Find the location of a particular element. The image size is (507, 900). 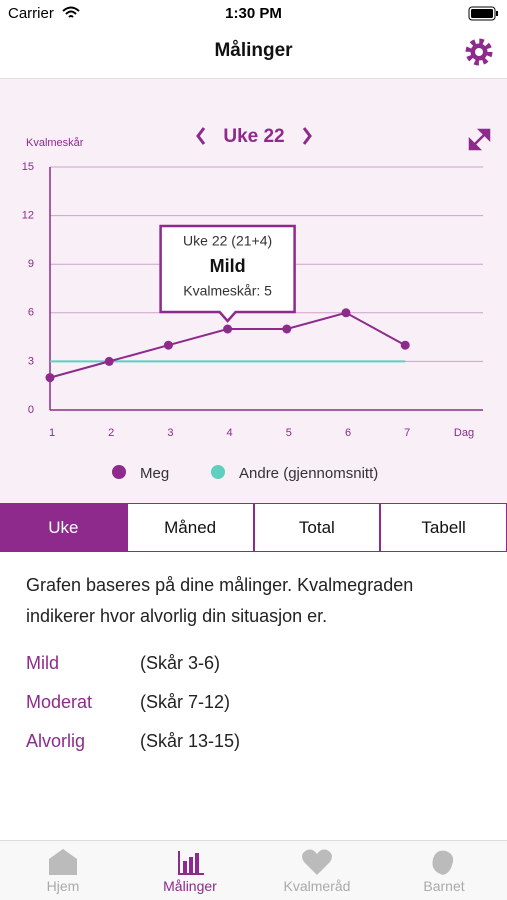

x-axis-label: Dag is located at coordinates (464, 433).